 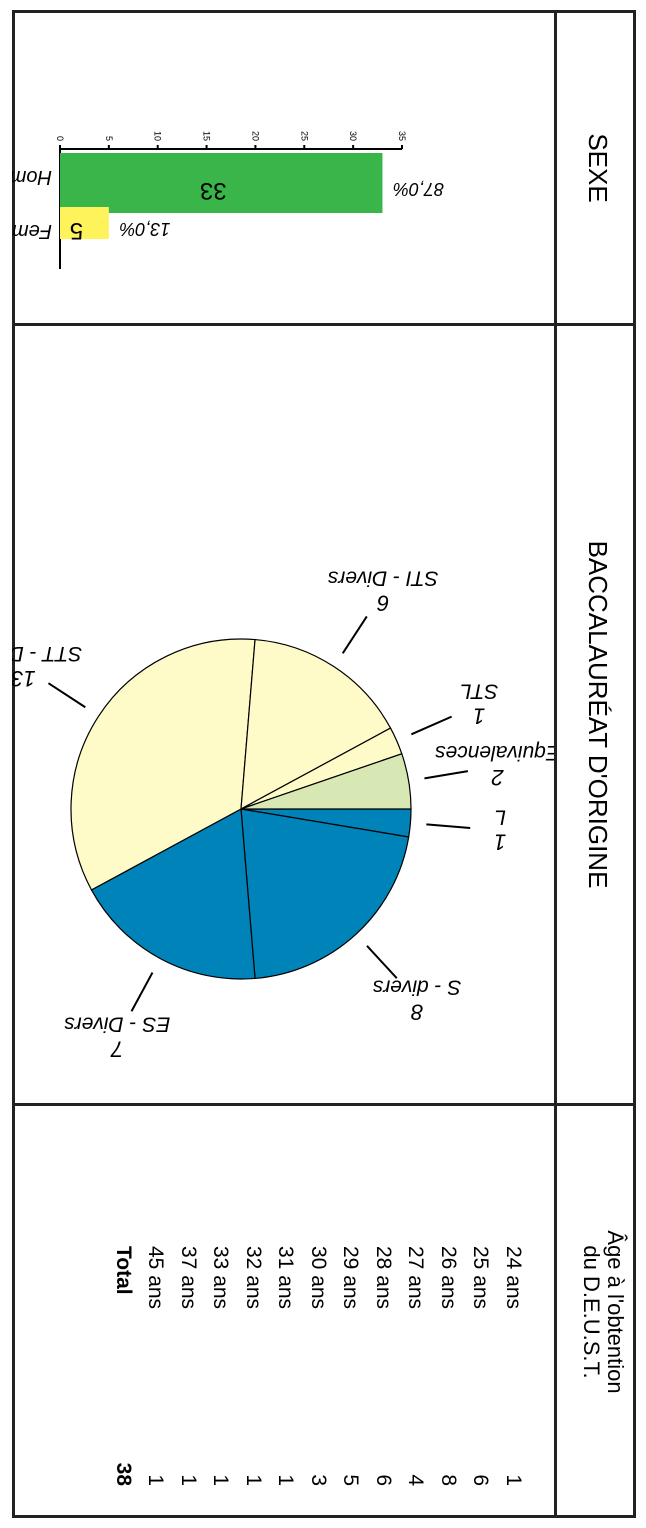 I want to click on pie-value-label: 6, so click(x=382, y=602).